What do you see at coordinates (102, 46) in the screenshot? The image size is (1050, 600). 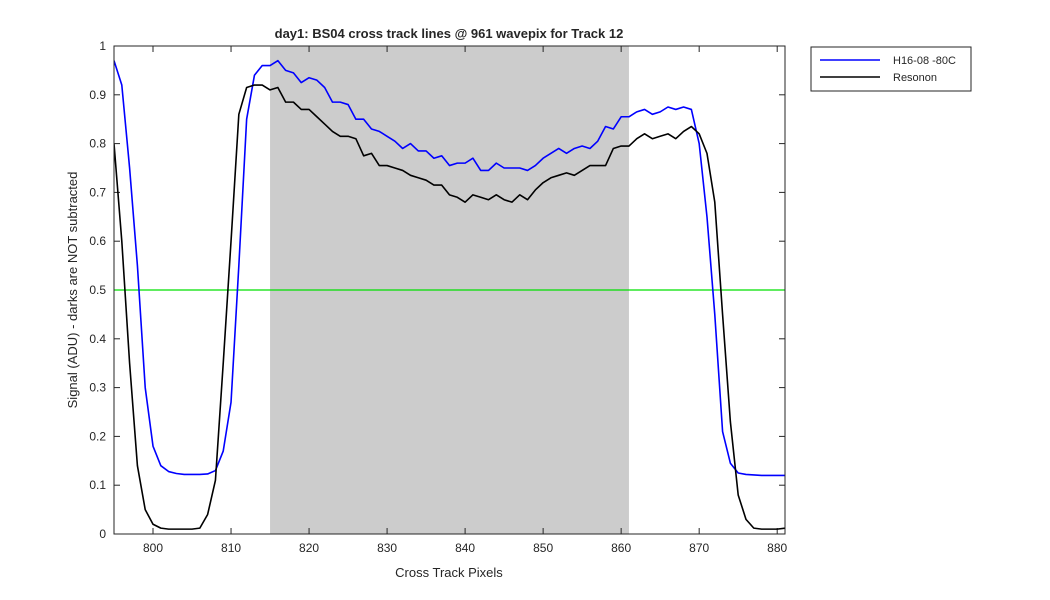 I see `y-tick-label: 1` at bounding box center [102, 46].